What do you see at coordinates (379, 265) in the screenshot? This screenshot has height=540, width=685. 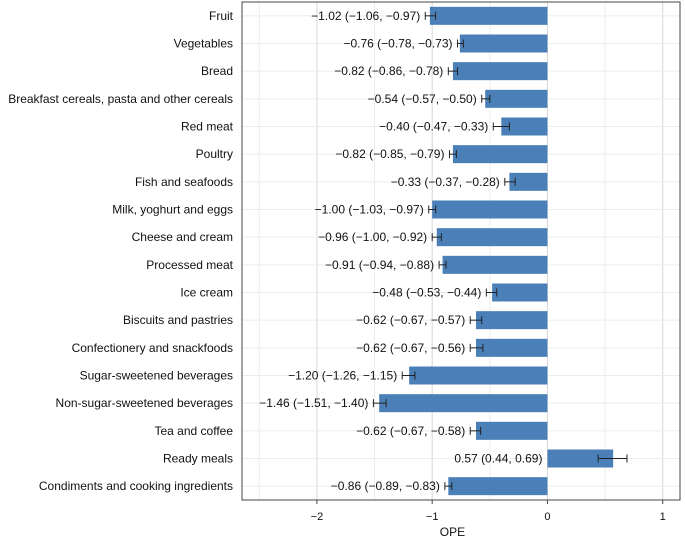 I see `data-label: −0.91 (−0.94, −0.88)` at bounding box center [379, 265].